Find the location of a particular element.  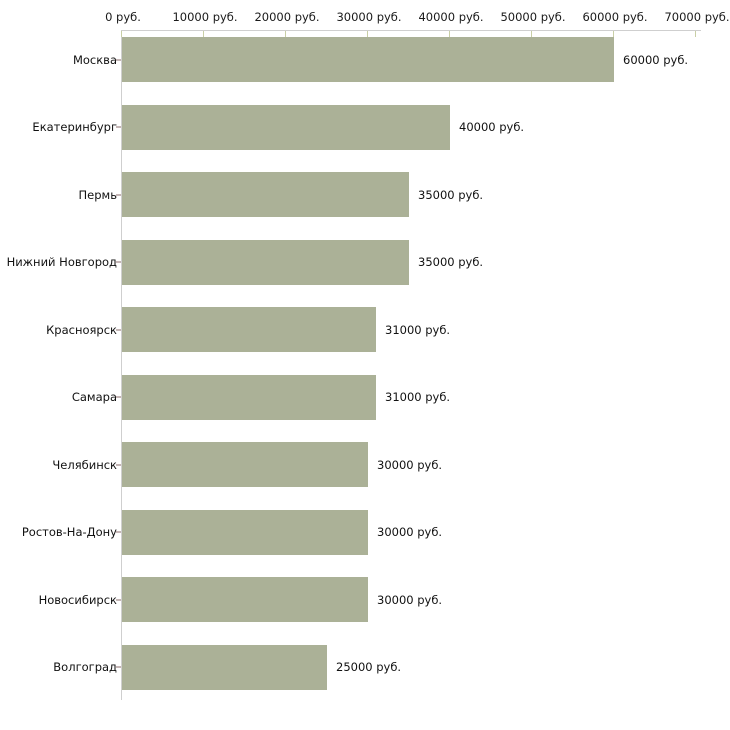

x-axis-tick-label: 0 руб. is located at coordinates (123, 17).